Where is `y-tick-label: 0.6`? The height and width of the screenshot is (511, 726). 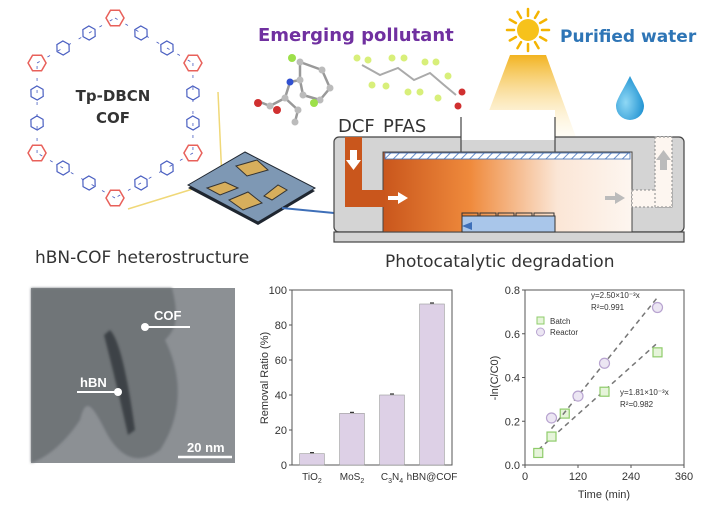 y-tick-label: 0.6 is located at coordinates (512, 335).